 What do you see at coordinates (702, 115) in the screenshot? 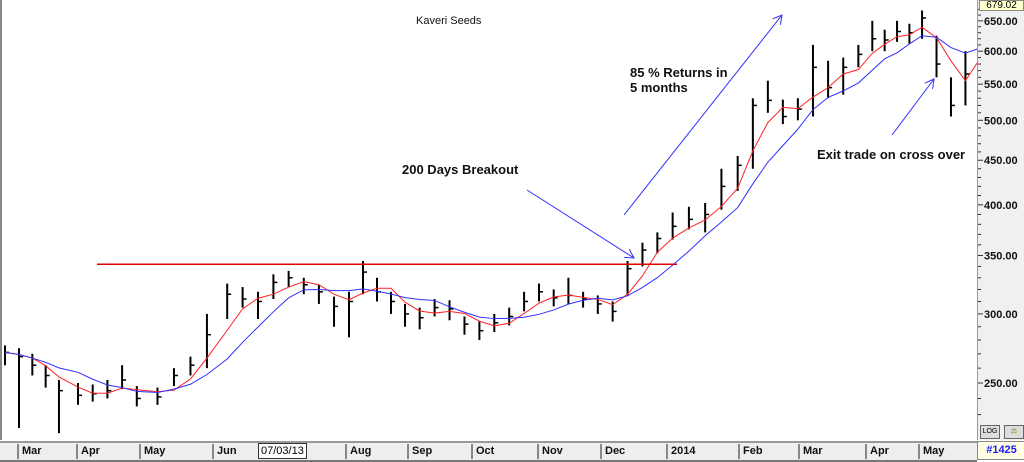
I see `returns-arrow` at bounding box center [702, 115].